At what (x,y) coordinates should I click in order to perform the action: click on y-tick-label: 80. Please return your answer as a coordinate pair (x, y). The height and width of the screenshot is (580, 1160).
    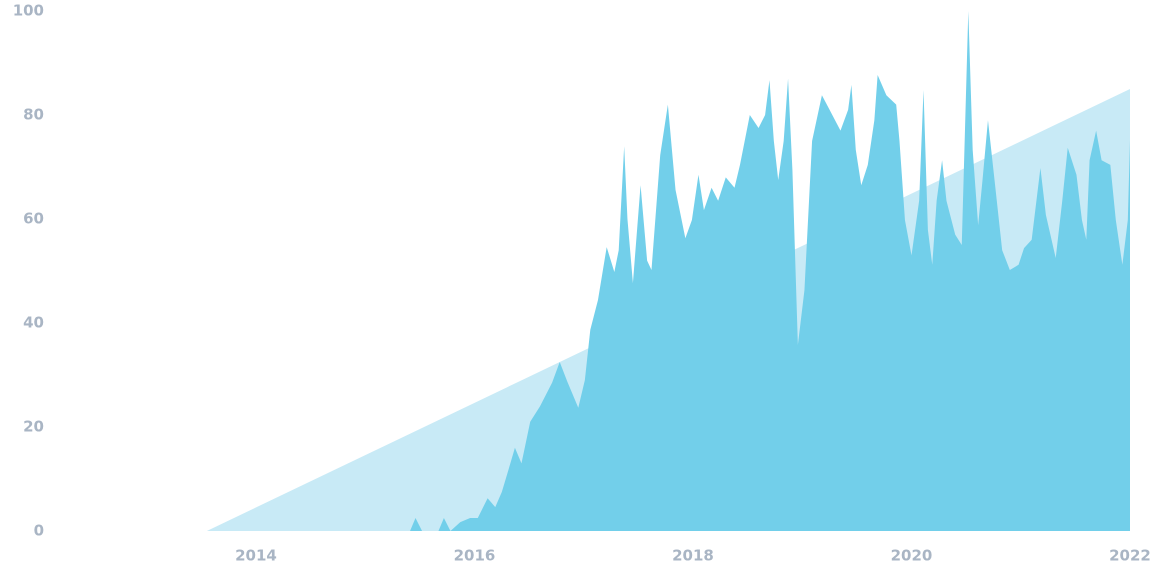
    Looking at the image, I should click on (33, 115).